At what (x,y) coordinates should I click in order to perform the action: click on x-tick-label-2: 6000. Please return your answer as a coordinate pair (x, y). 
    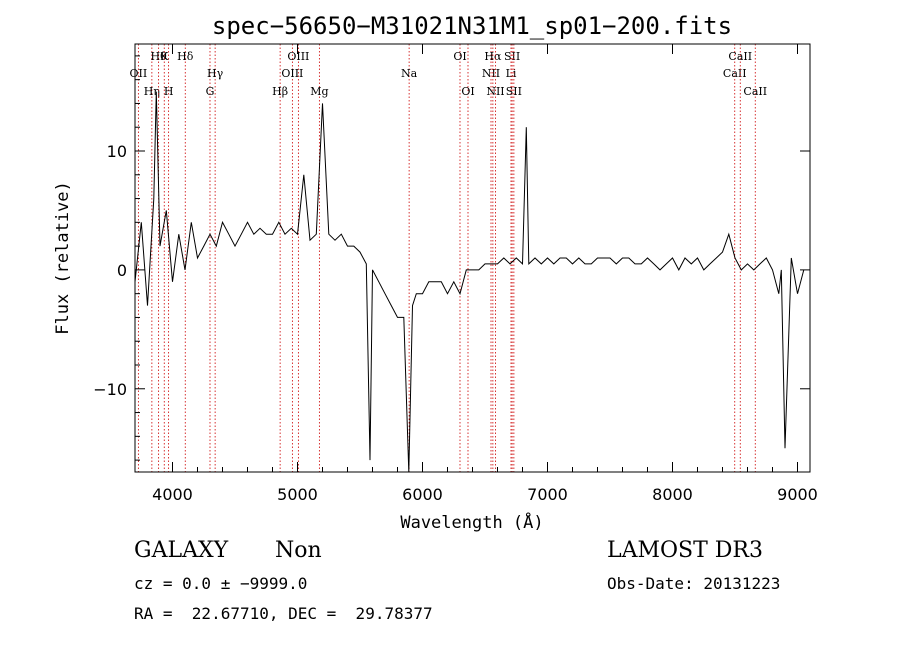
    Looking at the image, I should click on (422, 494).